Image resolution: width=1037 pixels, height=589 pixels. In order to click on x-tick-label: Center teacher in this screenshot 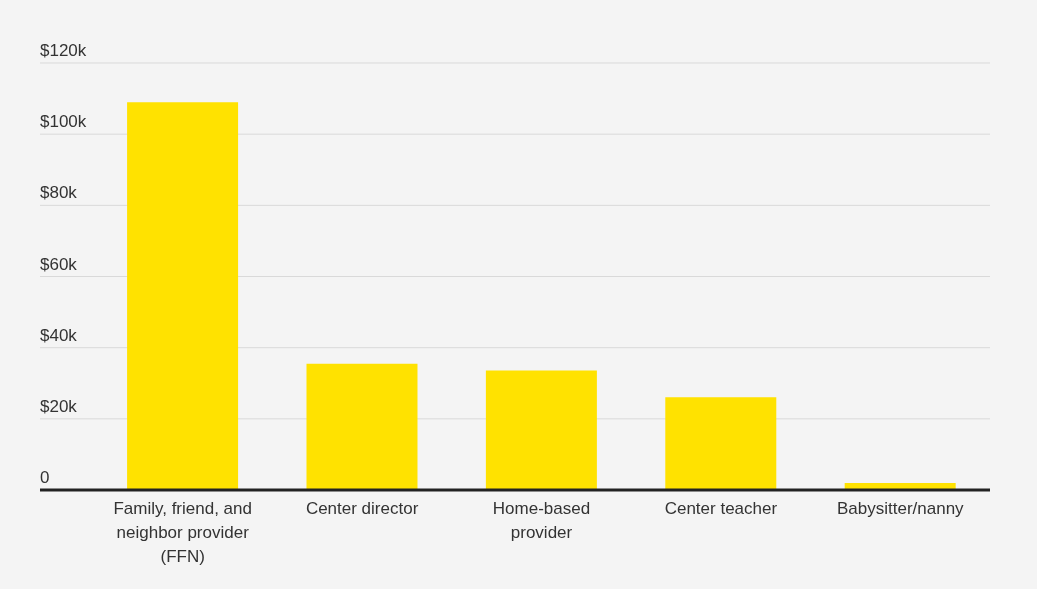, I will do `click(721, 508)`.